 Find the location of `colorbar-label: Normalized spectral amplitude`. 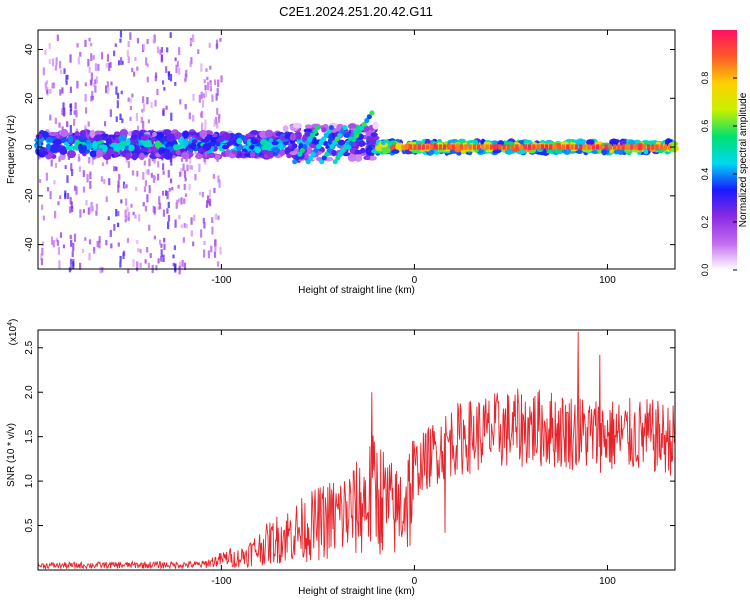

colorbar-label: Normalized spectral amplitude is located at coordinates (743, 159).